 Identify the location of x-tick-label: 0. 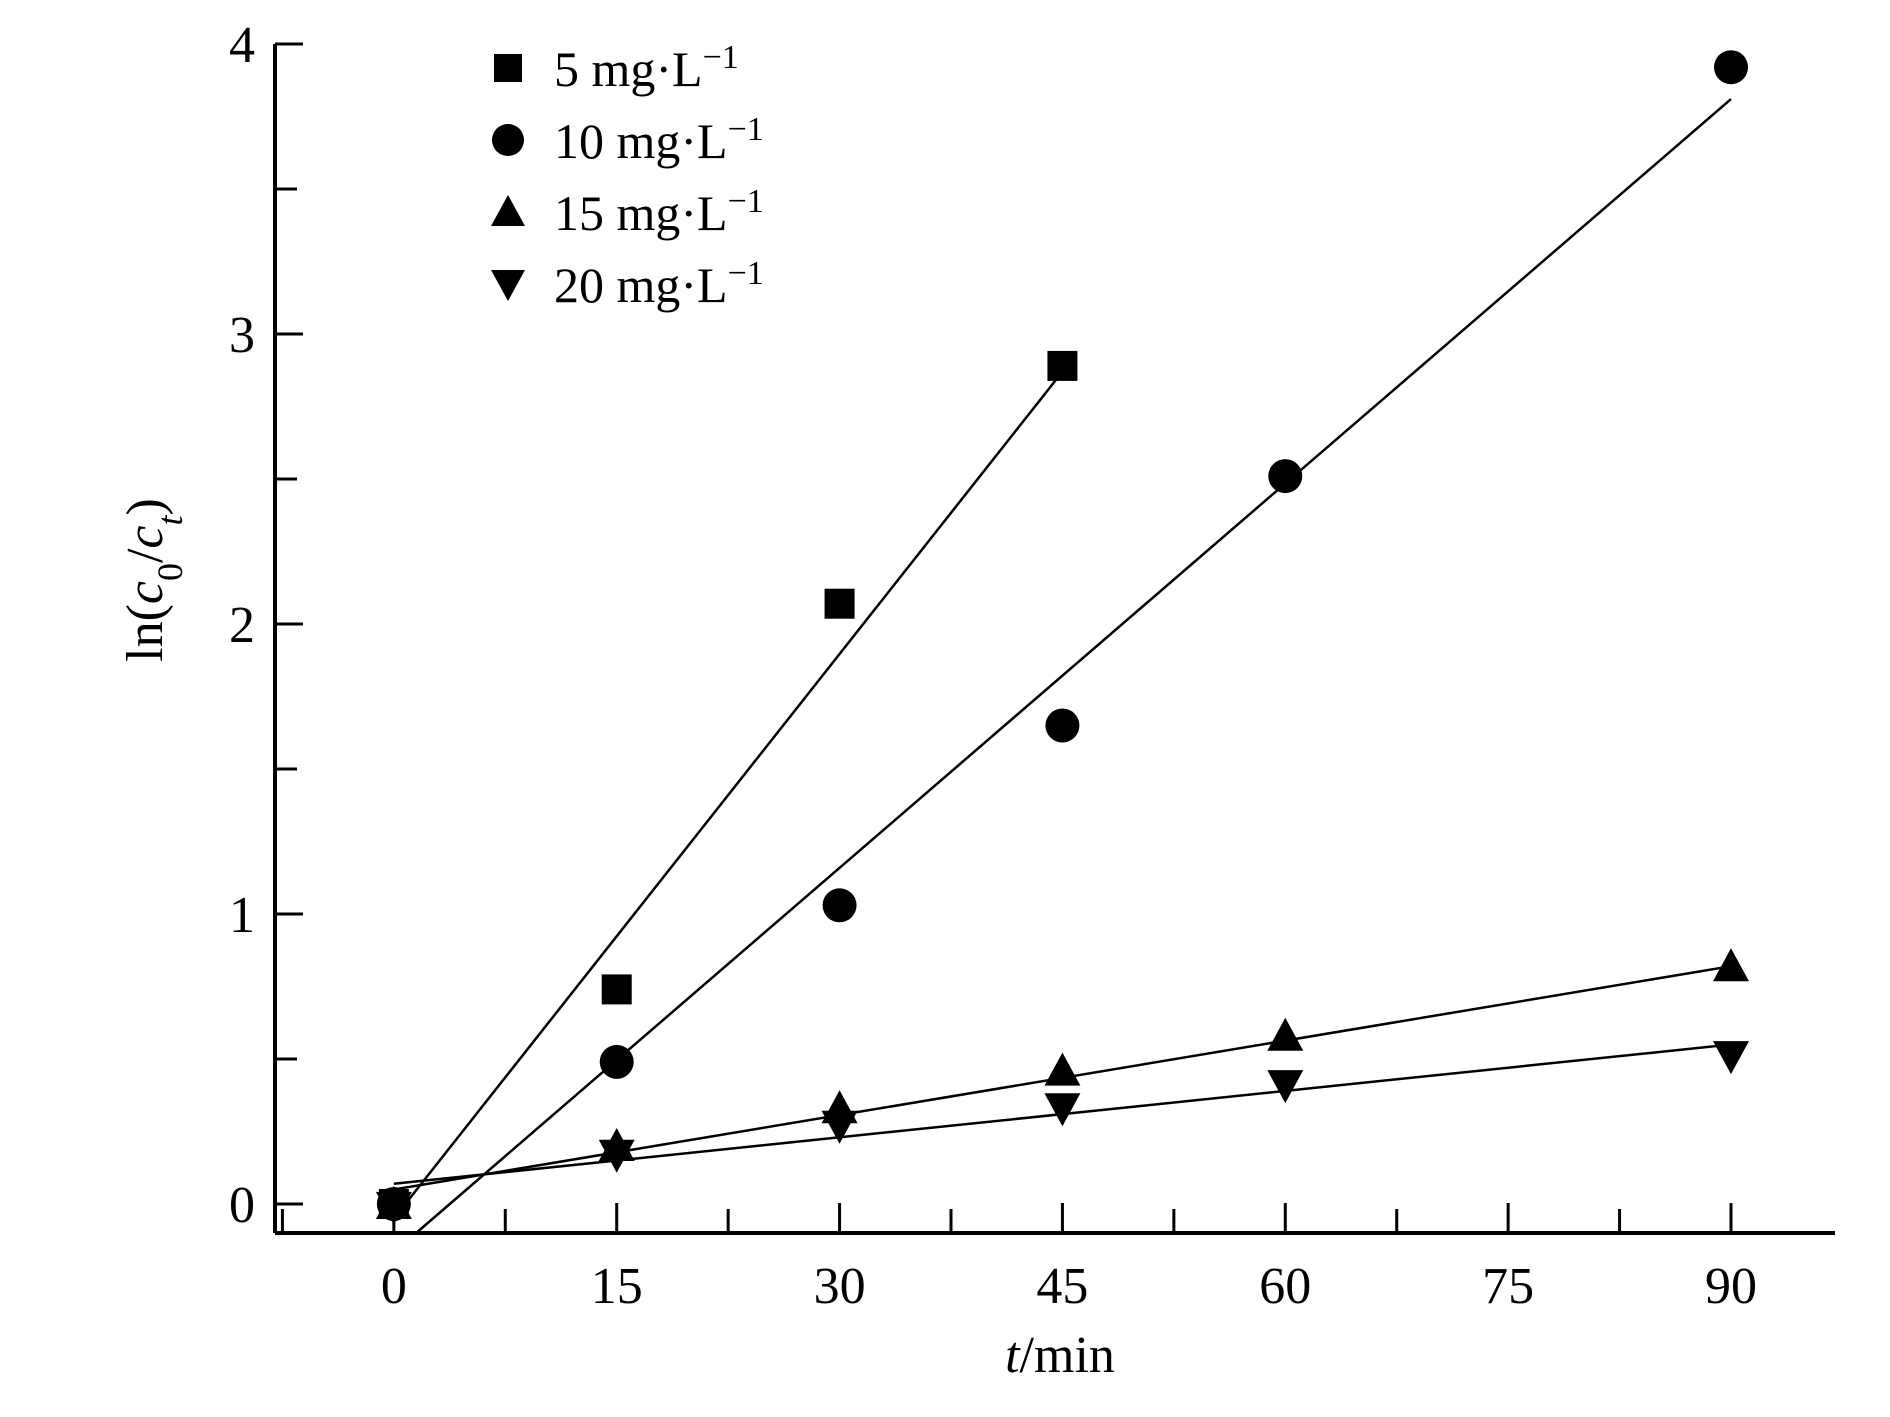
(394, 1286).